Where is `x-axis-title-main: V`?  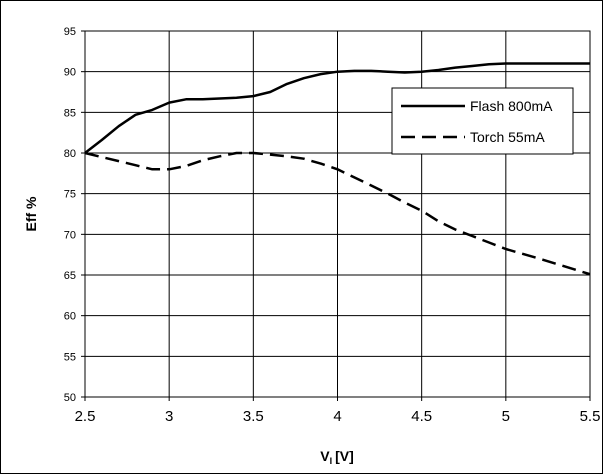 x-axis-title-main: V is located at coordinates (325, 456).